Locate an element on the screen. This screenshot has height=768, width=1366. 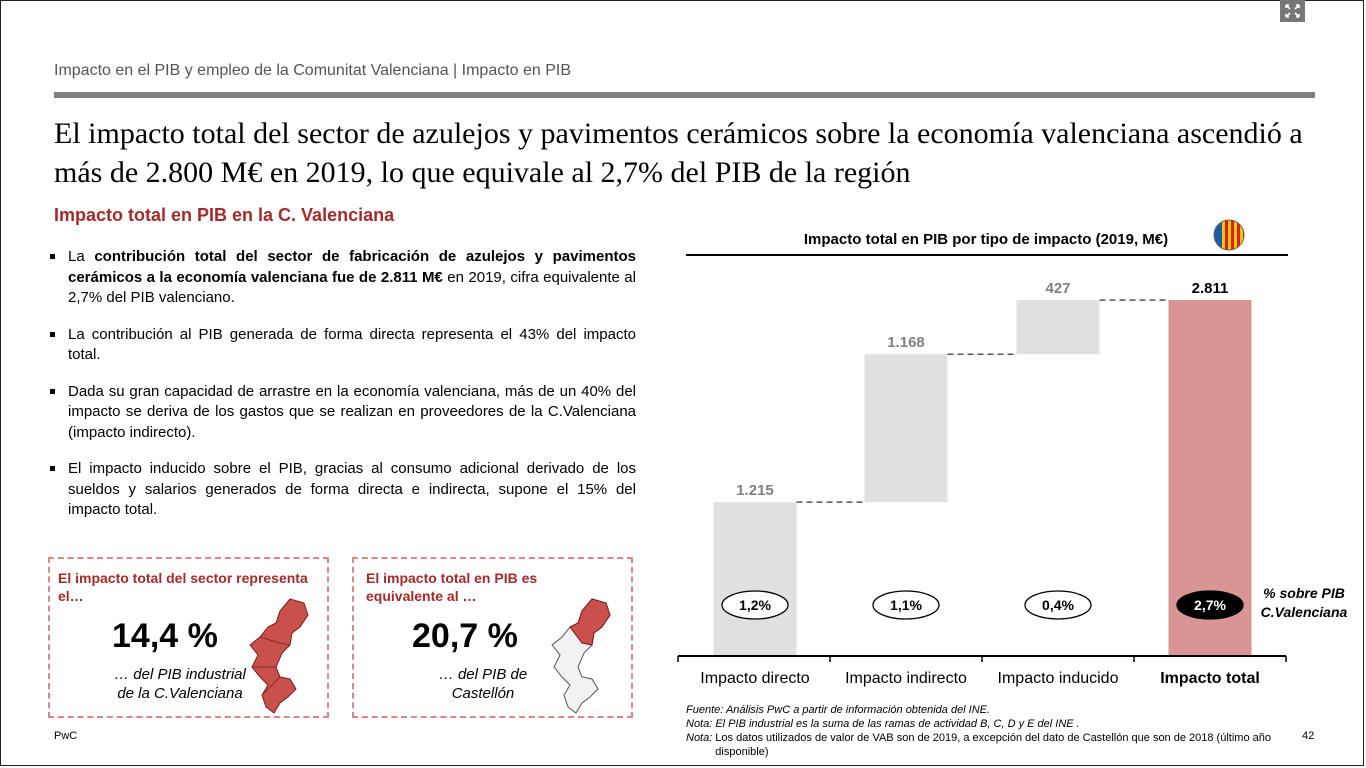
valencia-flag-icon is located at coordinates (1229, 235).